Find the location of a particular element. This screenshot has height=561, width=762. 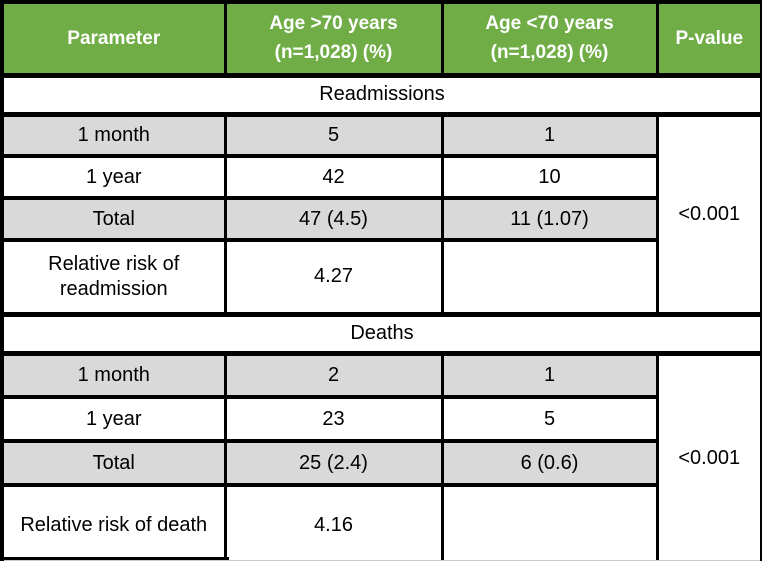

cell-under70: 6 (0.6) is located at coordinates (548, 463).